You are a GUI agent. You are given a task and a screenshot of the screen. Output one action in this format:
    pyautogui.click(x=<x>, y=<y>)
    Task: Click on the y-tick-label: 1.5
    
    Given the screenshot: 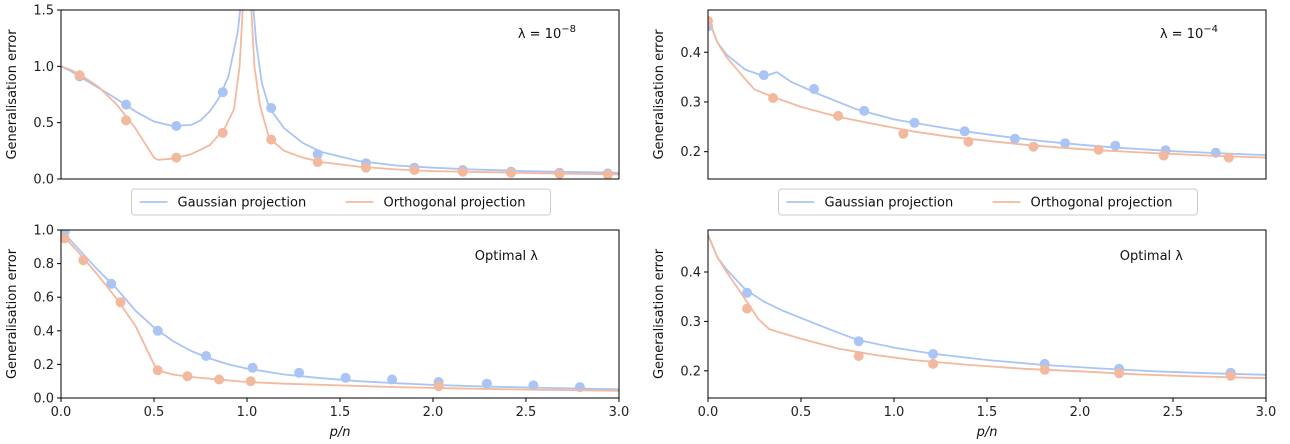 What is the action you would take?
    pyautogui.click(x=43, y=11)
    